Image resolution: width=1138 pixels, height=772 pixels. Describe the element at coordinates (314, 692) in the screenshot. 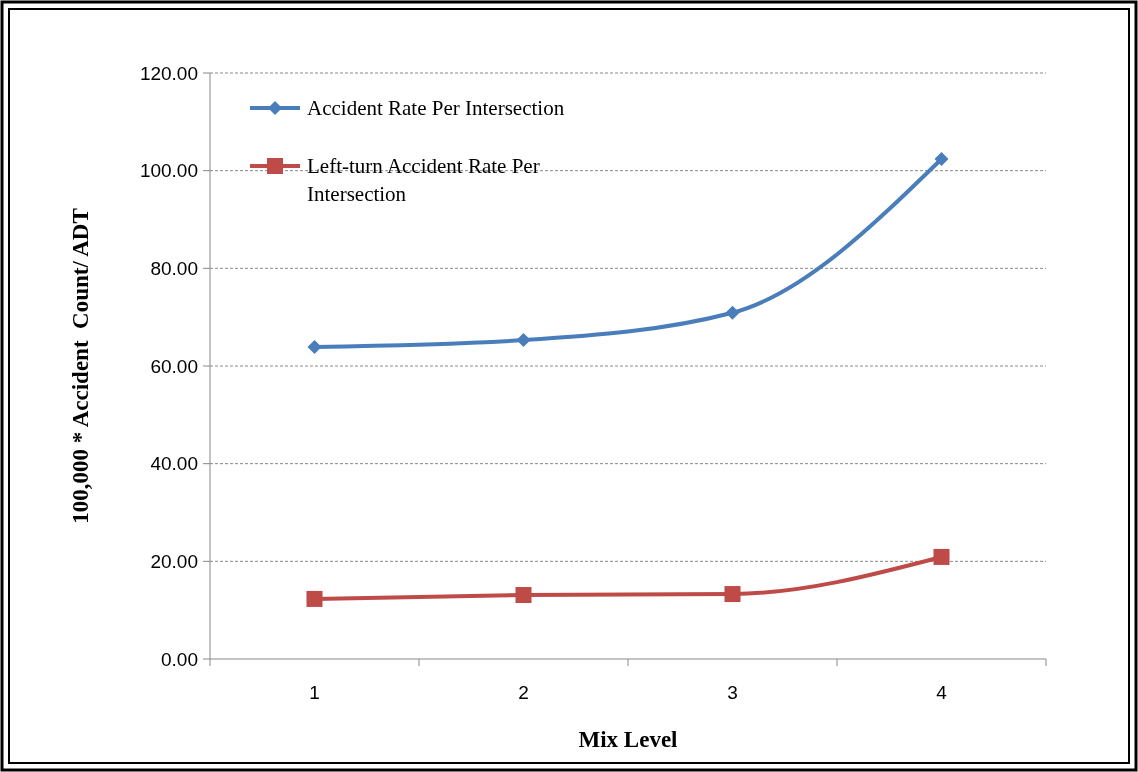

I see `x-tick-label: 1` at that location.